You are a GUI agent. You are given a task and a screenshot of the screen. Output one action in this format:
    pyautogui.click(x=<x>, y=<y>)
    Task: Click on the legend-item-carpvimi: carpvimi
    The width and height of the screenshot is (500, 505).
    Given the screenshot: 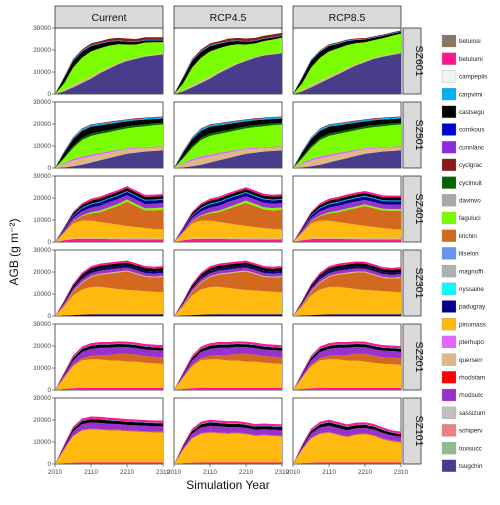 What is the action you would take?
    pyautogui.click(x=461, y=94)
    